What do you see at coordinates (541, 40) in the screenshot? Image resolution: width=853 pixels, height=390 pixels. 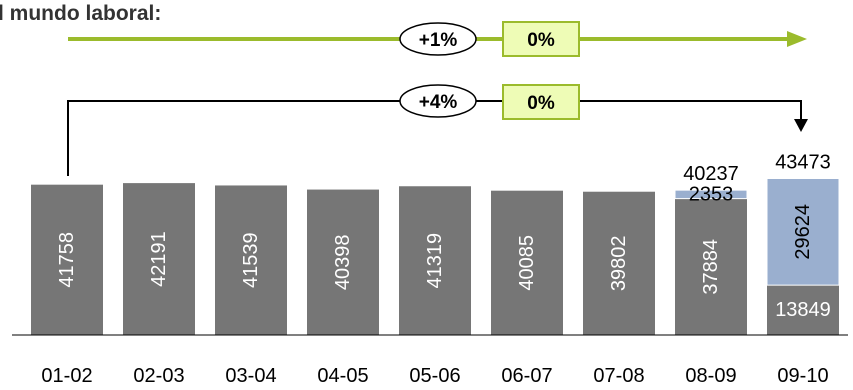 I see `green-arrow-box: 0%` at bounding box center [541, 40].